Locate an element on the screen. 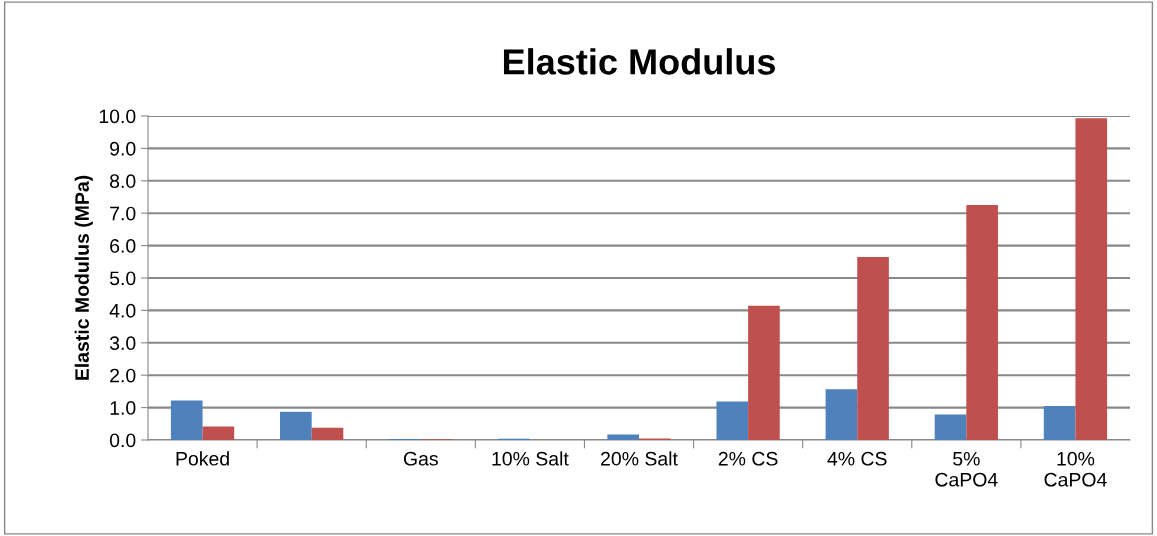 The width and height of the screenshot is (1157, 536). y-tick-label: 2.0 is located at coordinates (123, 375).